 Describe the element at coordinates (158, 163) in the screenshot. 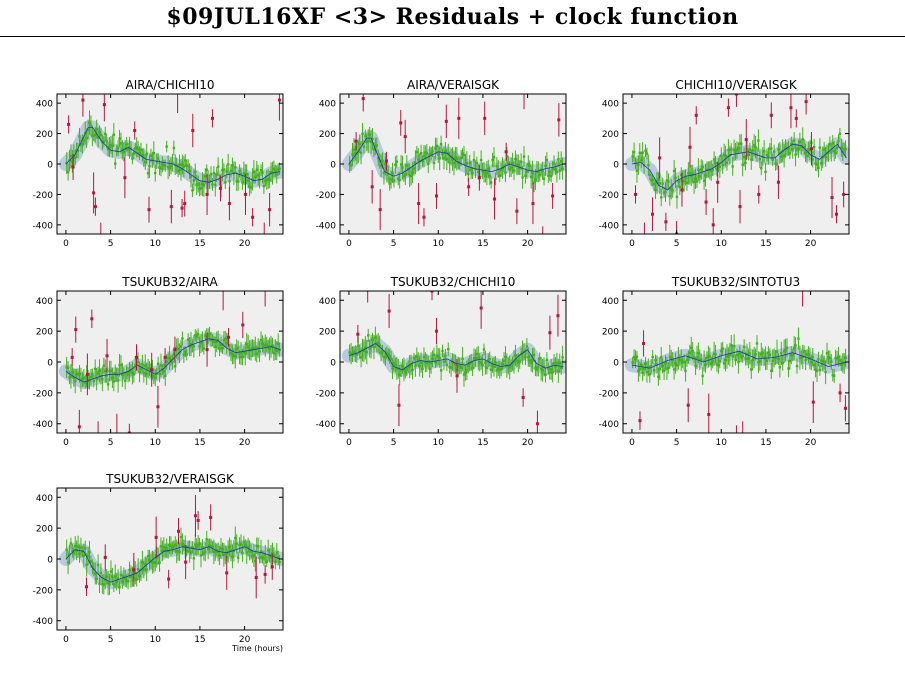

I see `panel-aira-chichi10: -400 -200 0 200 400 0 5 10 15 20 AIRA/CHICHI10` at that location.